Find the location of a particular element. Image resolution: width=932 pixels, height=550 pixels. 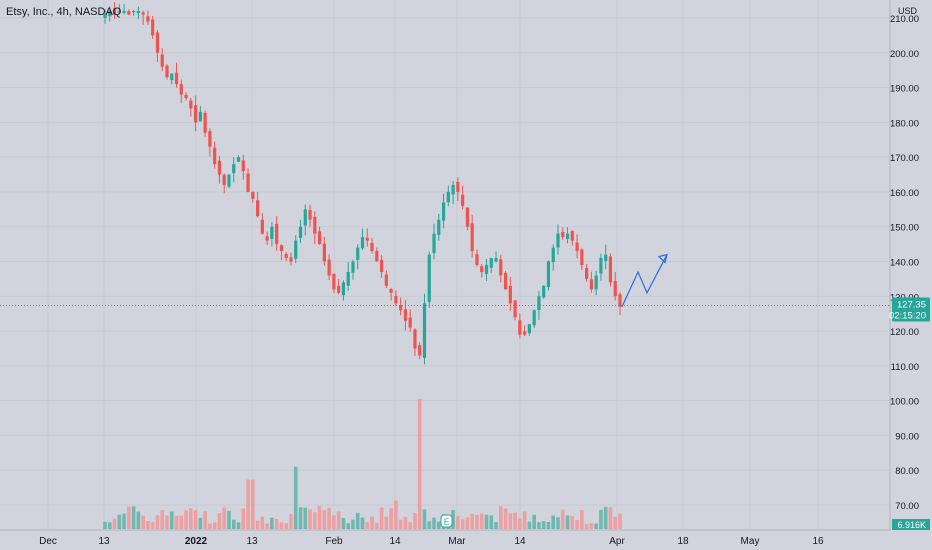

time-tick-label: Dec is located at coordinates (48, 541).